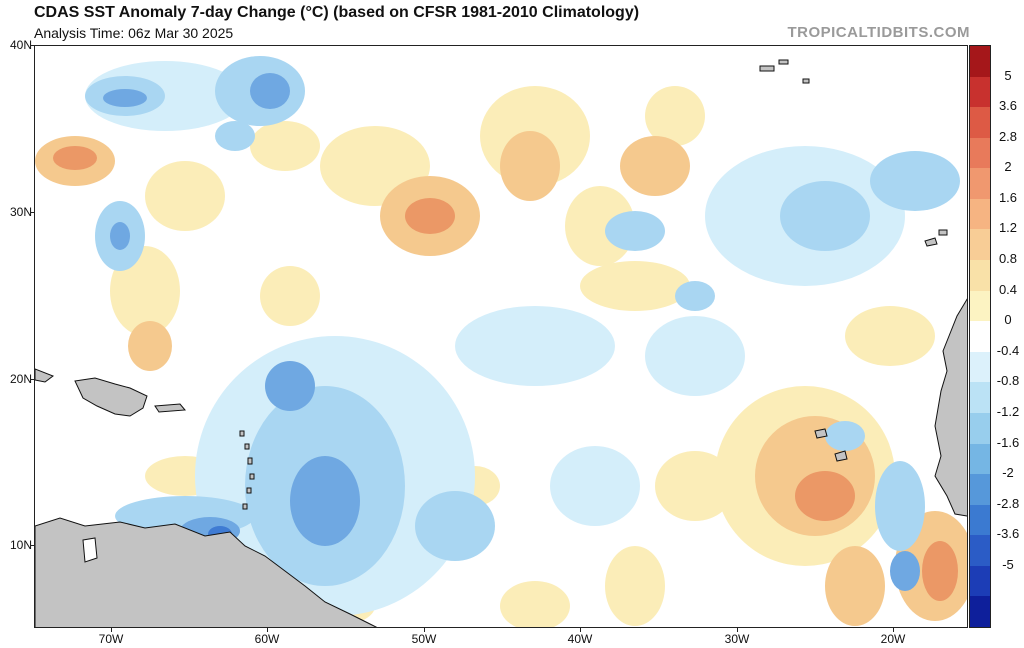 The height and width of the screenshot is (648, 1024). Describe the element at coordinates (1008, 381) in the screenshot. I see `colorbar-label: -0.8` at that location.